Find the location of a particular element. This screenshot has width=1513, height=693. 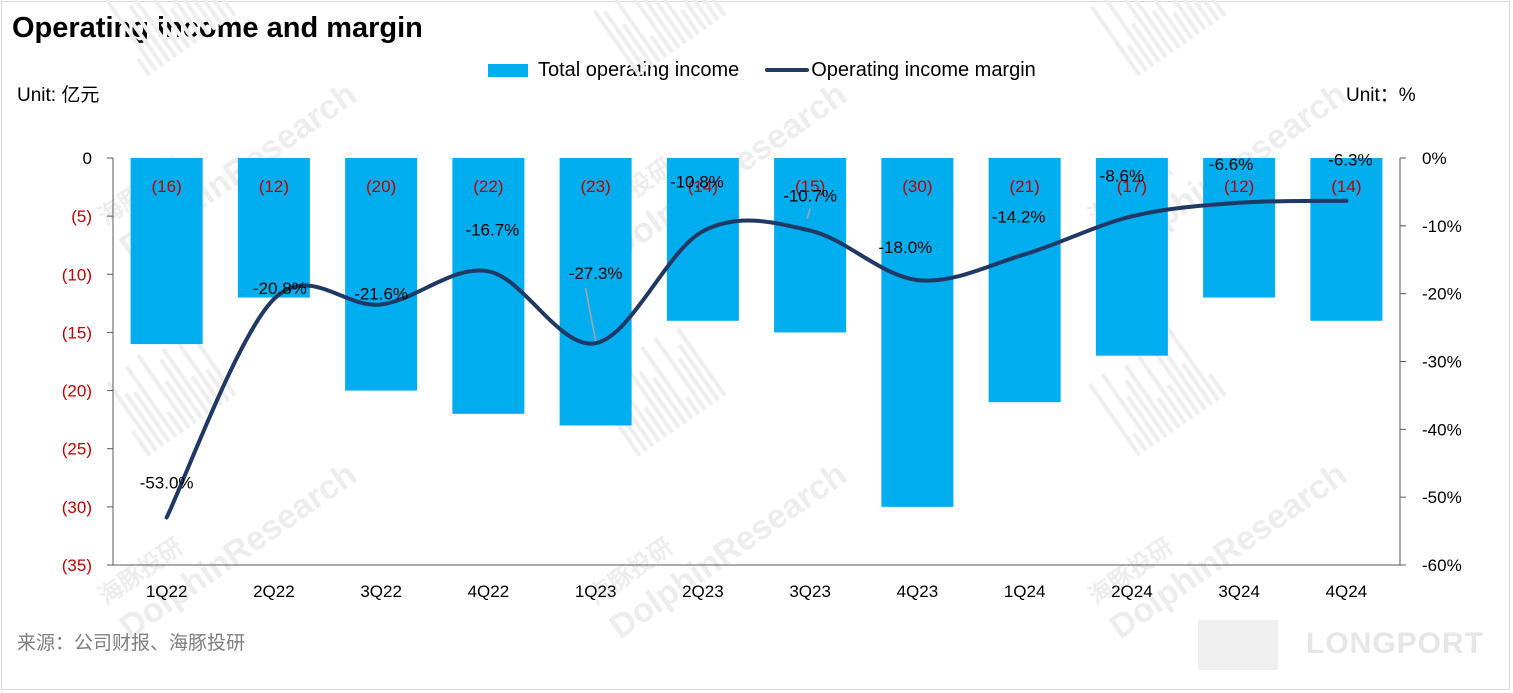

x-tick-label: 1Q24 is located at coordinates (1025, 591).